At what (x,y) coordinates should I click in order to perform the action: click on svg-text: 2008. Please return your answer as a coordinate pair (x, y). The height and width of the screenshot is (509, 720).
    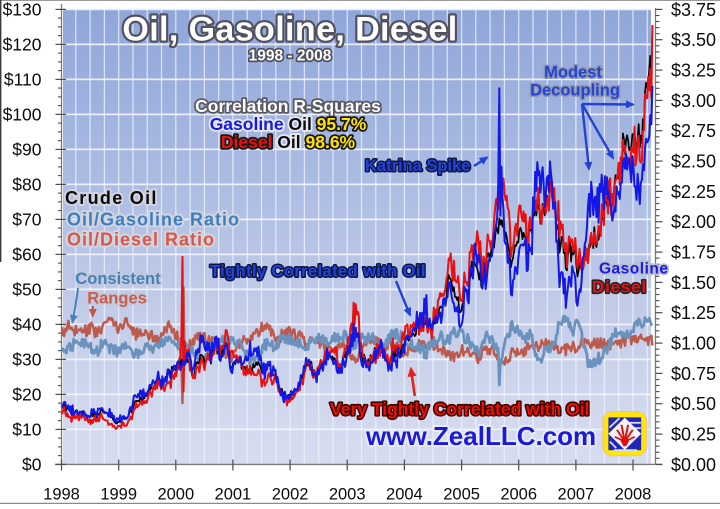
    Looking at the image, I should click on (633, 495).